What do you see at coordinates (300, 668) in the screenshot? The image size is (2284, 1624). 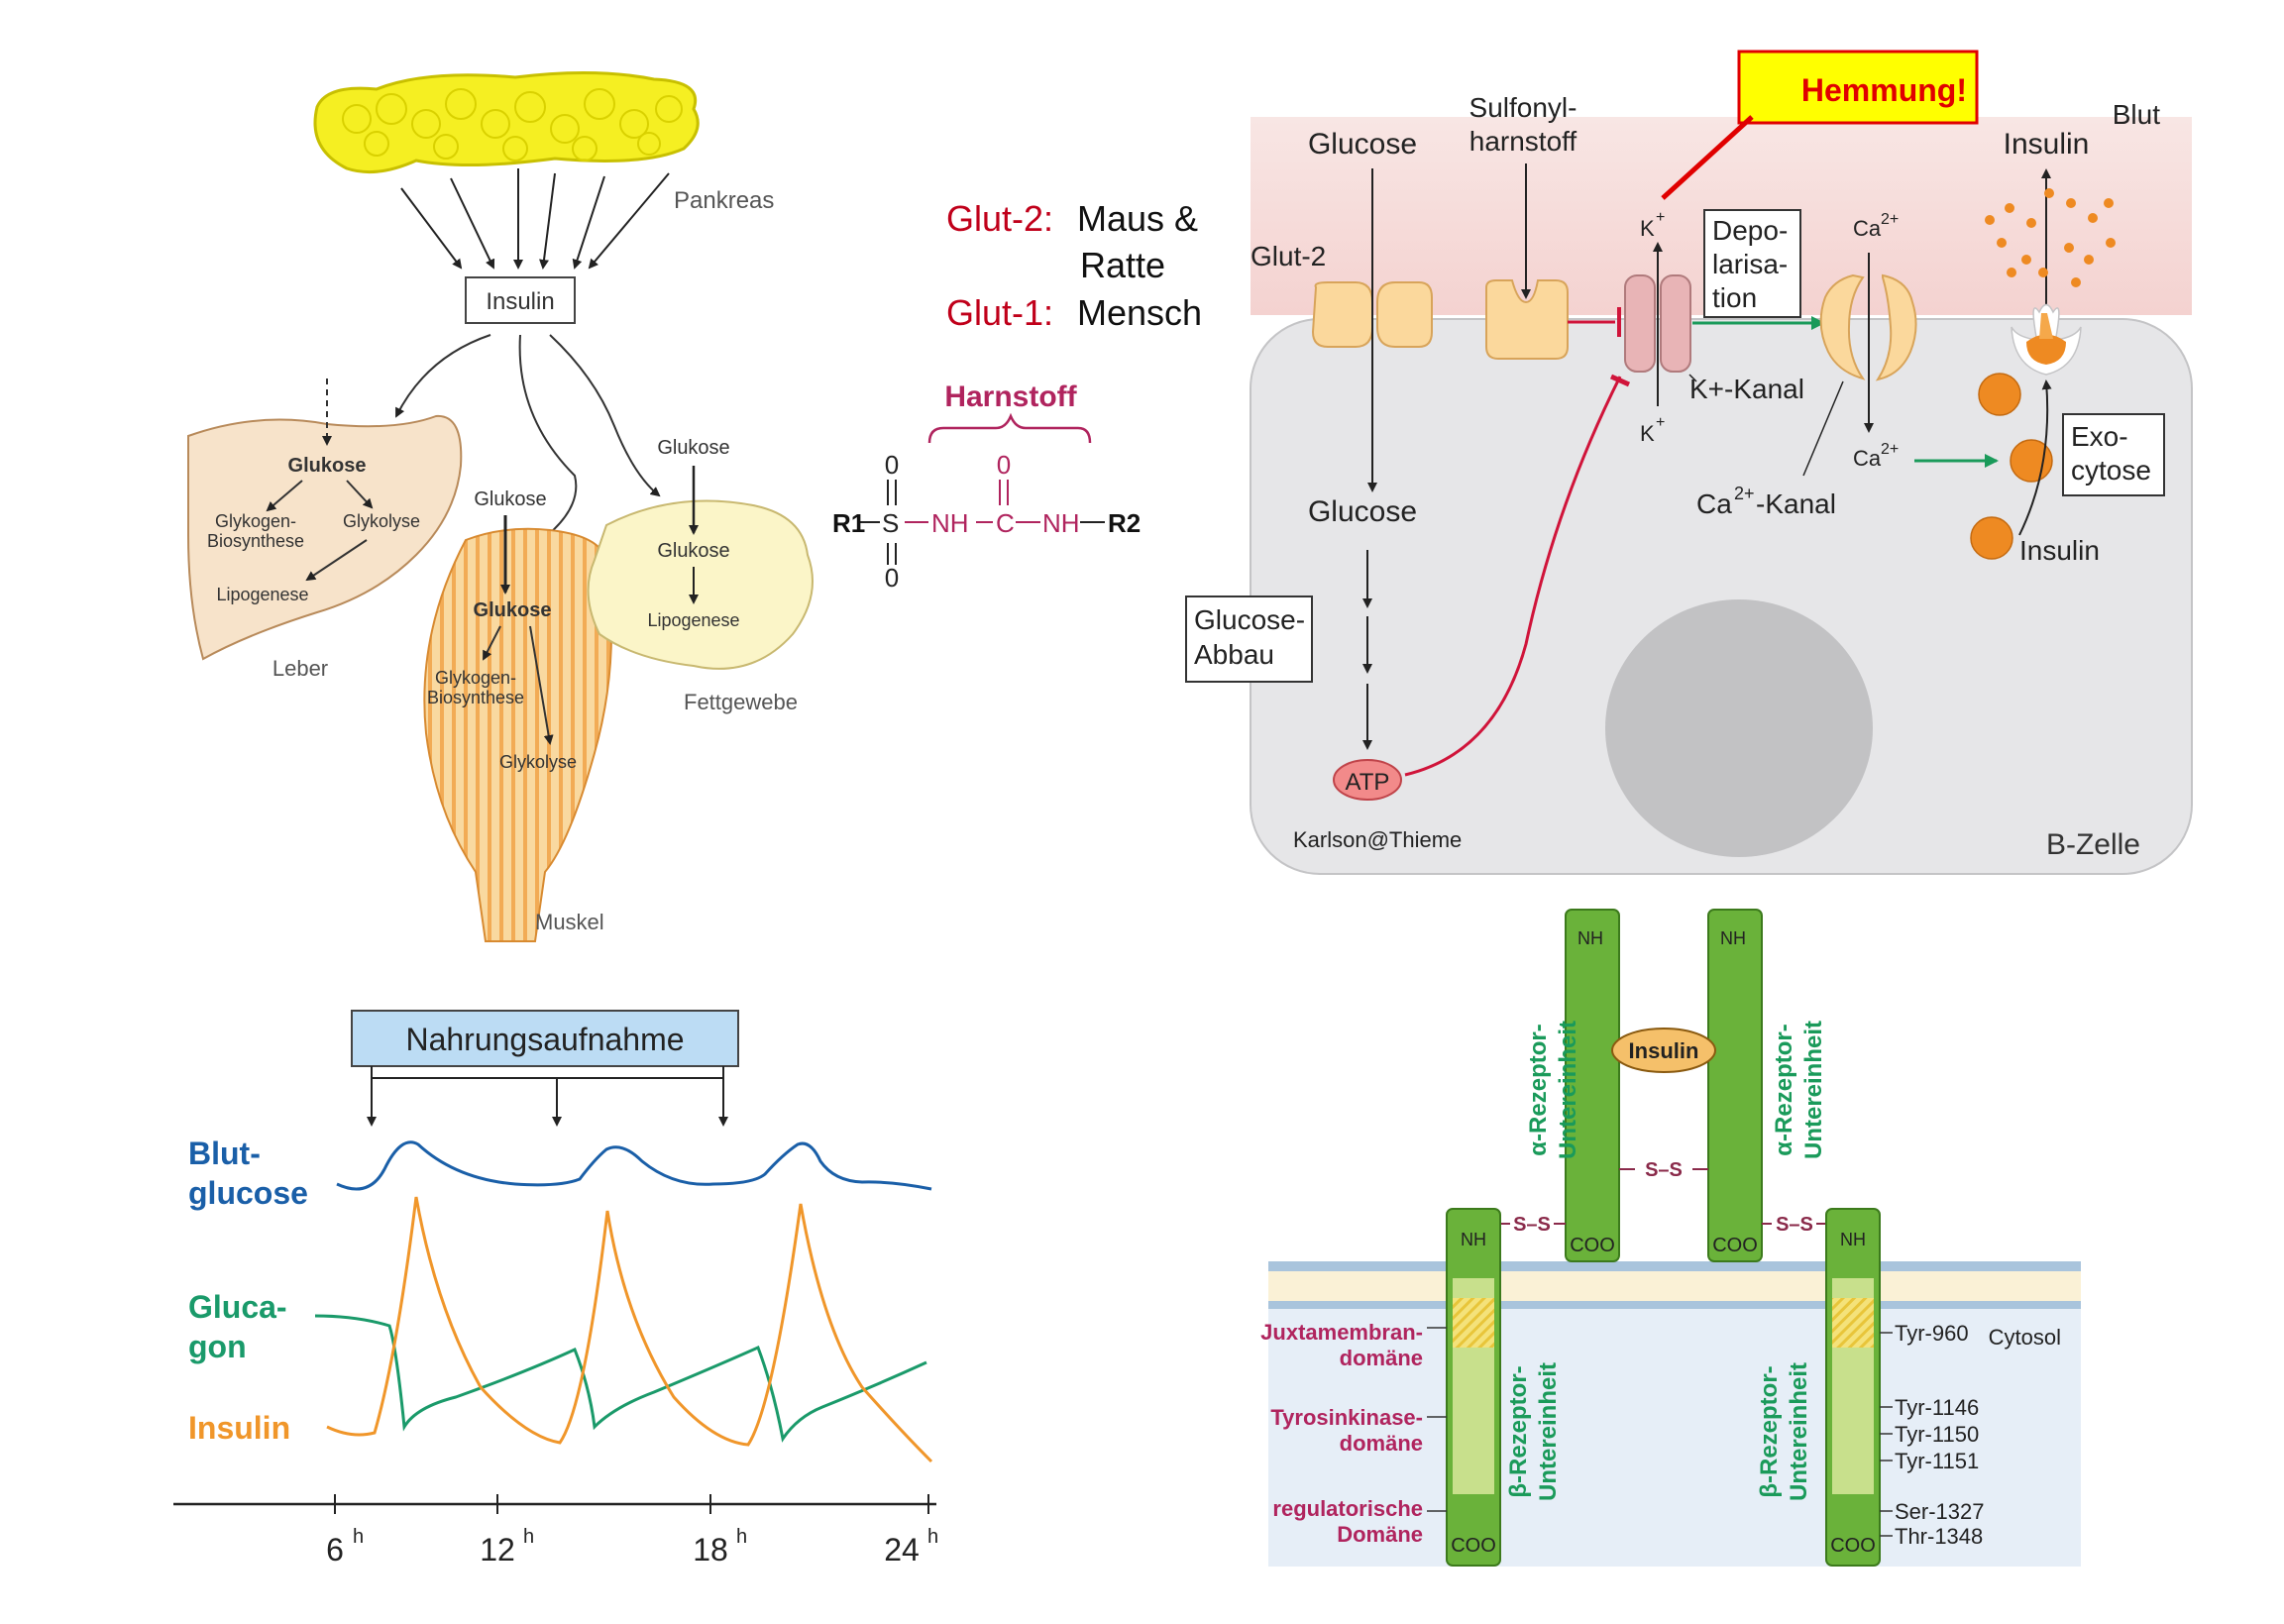 I see `liver-label: Leber` at bounding box center [300, 668].